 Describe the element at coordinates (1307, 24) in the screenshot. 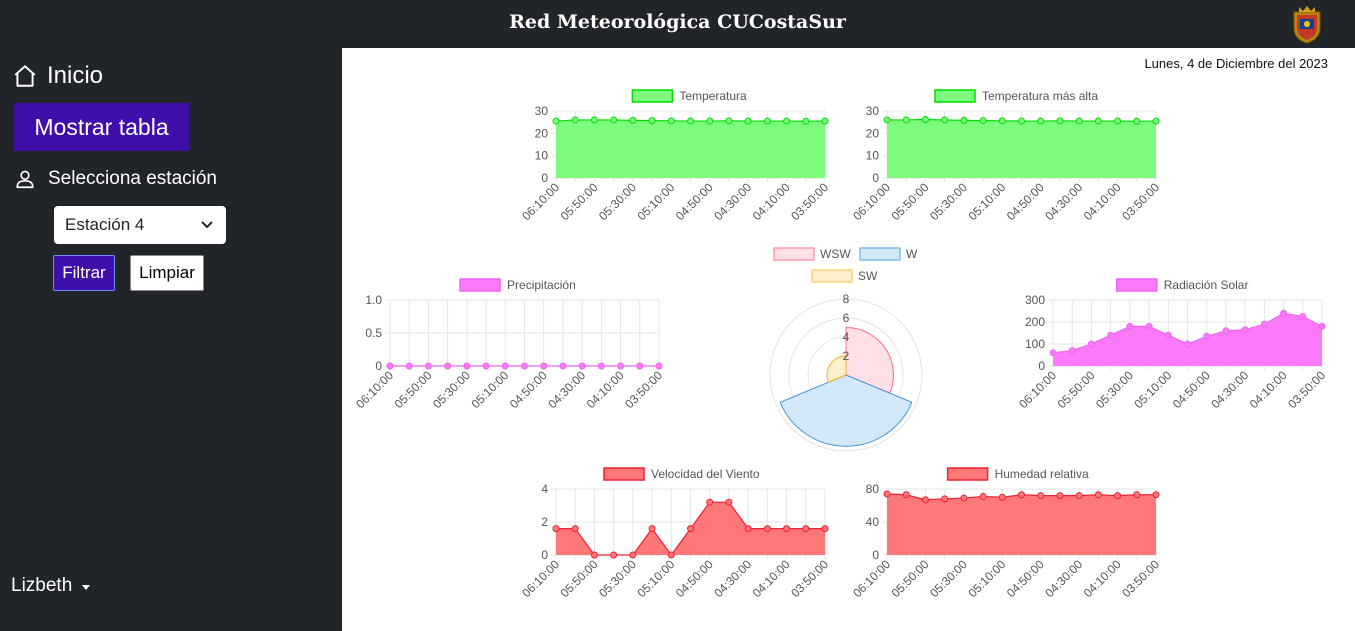

I see `university-crest-icon` at that location.